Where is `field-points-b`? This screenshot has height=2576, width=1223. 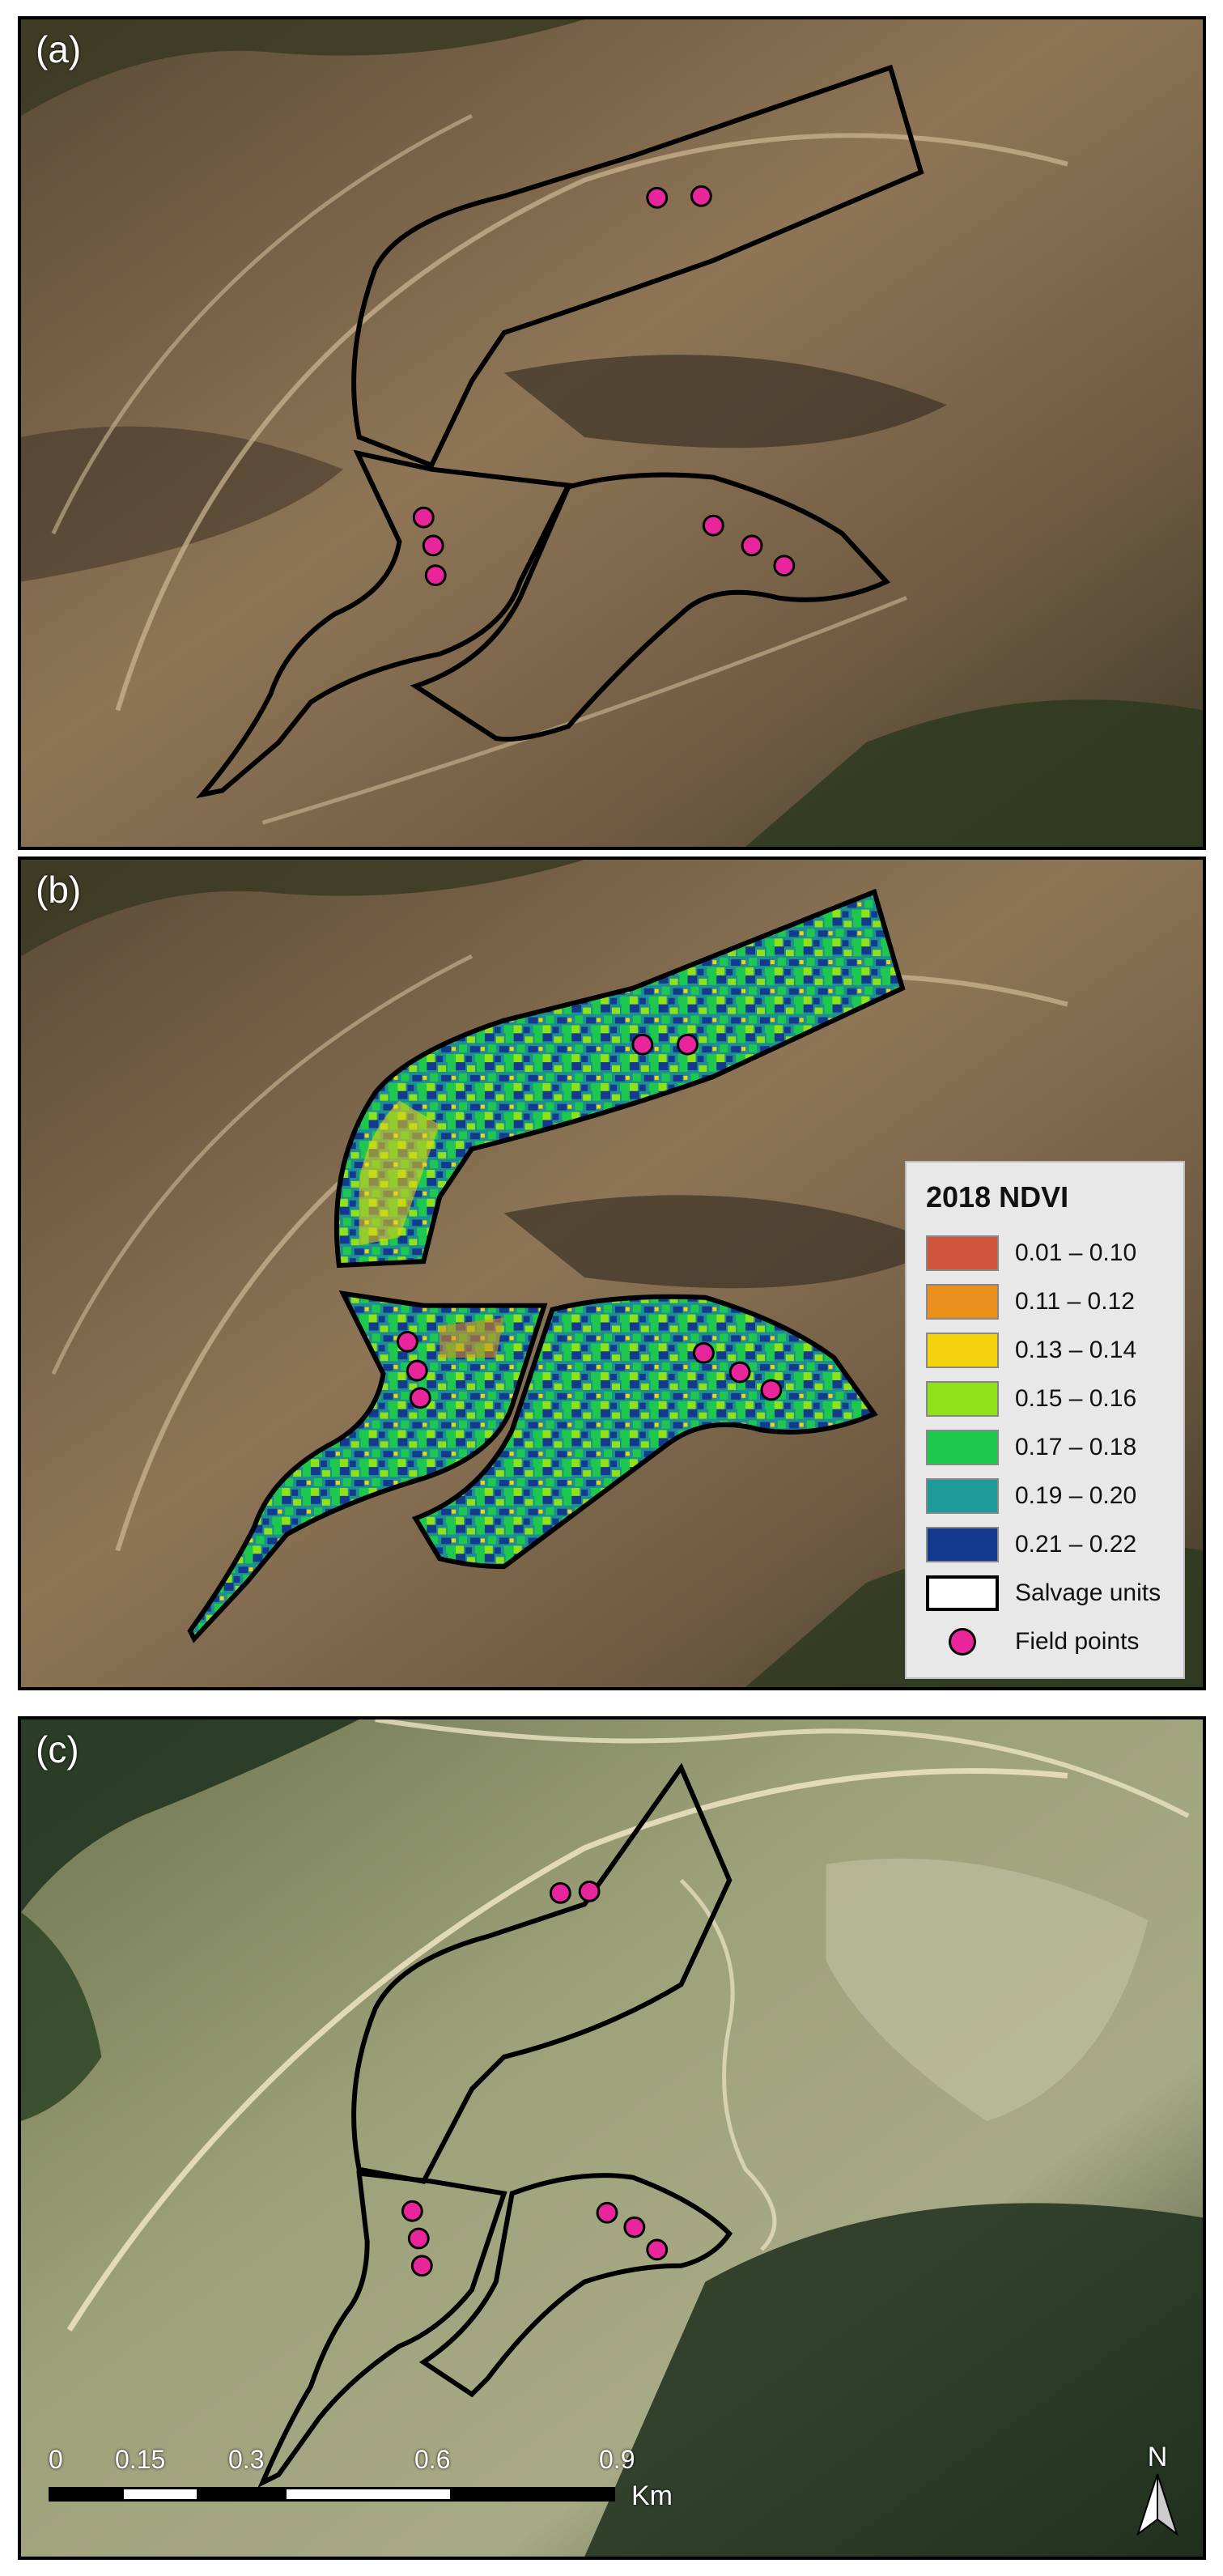
field-points-b is located at coordinates (590, 1221).